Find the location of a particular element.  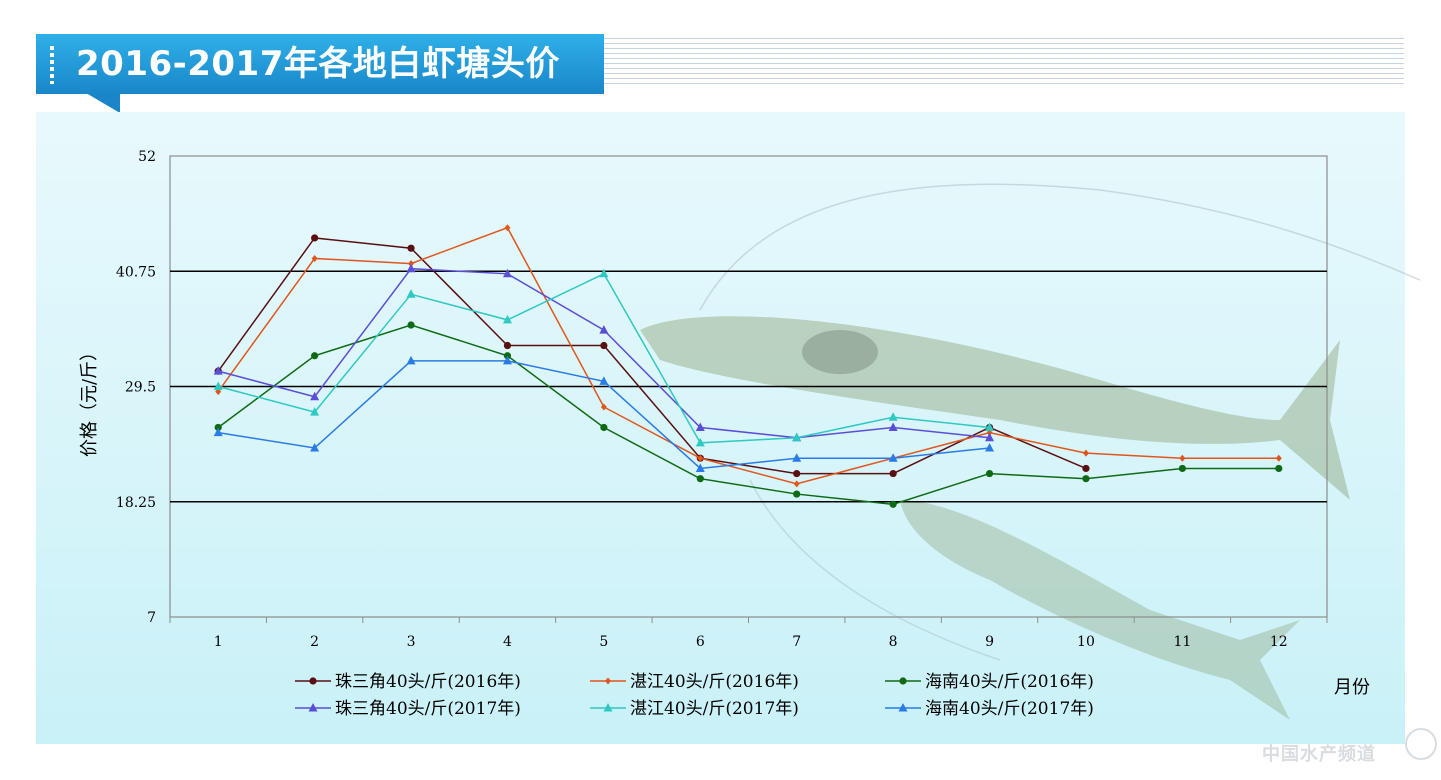

y-tick-label: 52 is located at coordinates (147, 157).